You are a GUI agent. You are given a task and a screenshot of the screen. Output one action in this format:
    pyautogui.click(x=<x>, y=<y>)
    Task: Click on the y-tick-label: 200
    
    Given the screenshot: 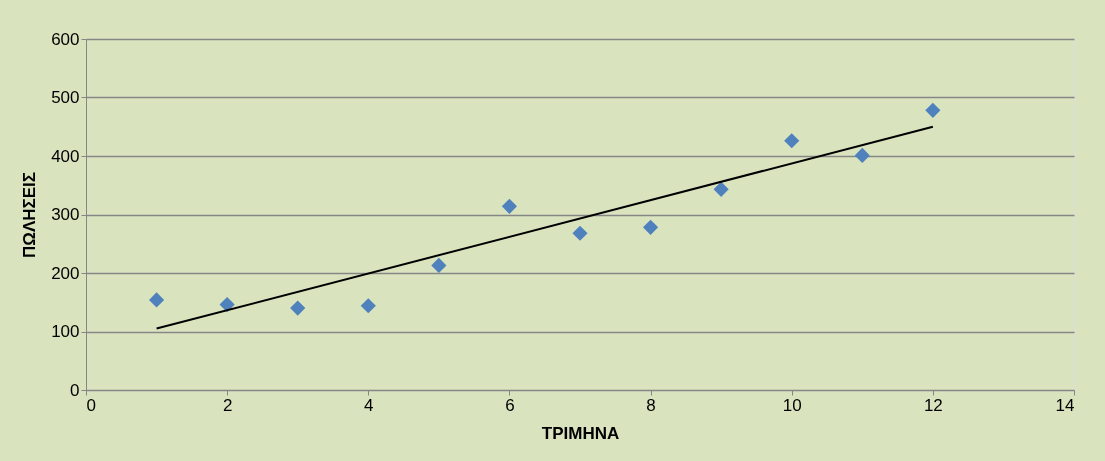 What is the action you would take?
    pyautogui.click(x=65, y=273)
    